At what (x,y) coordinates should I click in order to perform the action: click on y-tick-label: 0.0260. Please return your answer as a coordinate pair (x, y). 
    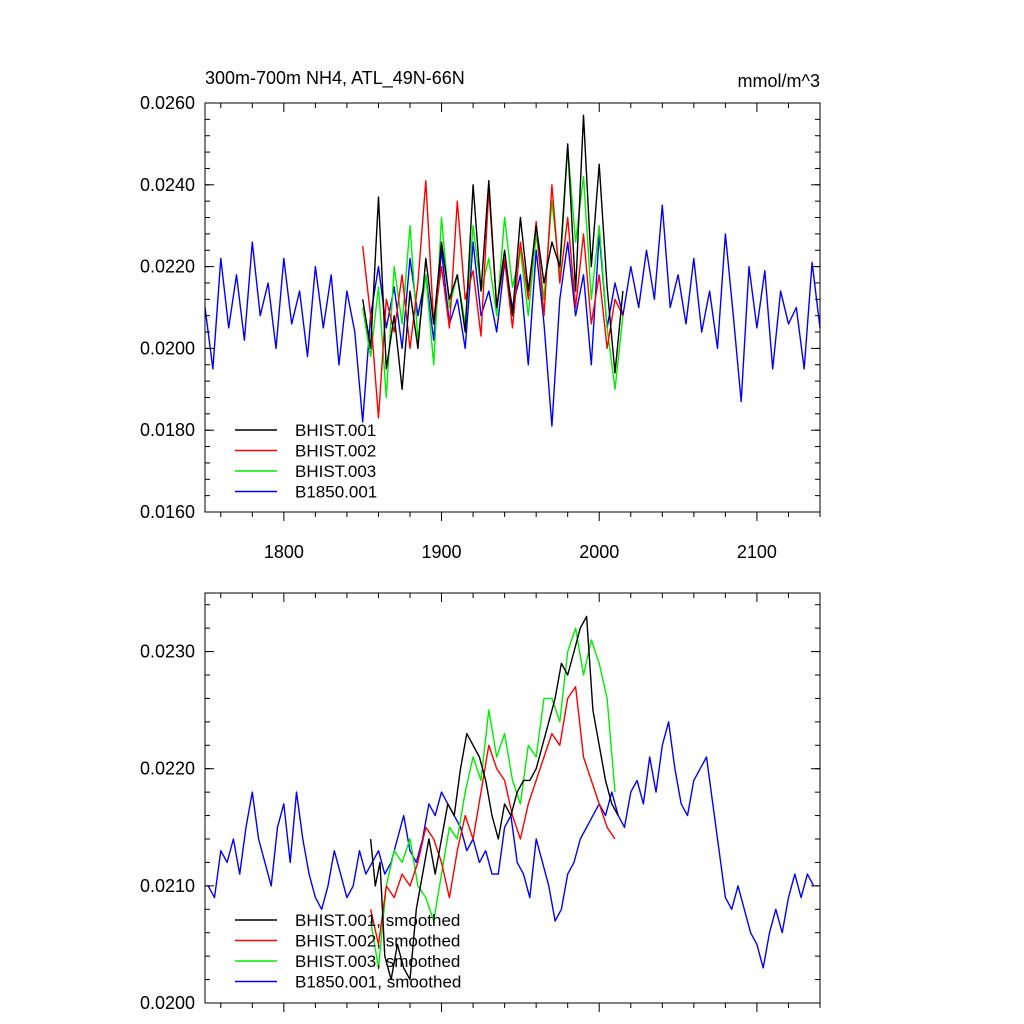
    Looking at the image, I should click on (167, 103).